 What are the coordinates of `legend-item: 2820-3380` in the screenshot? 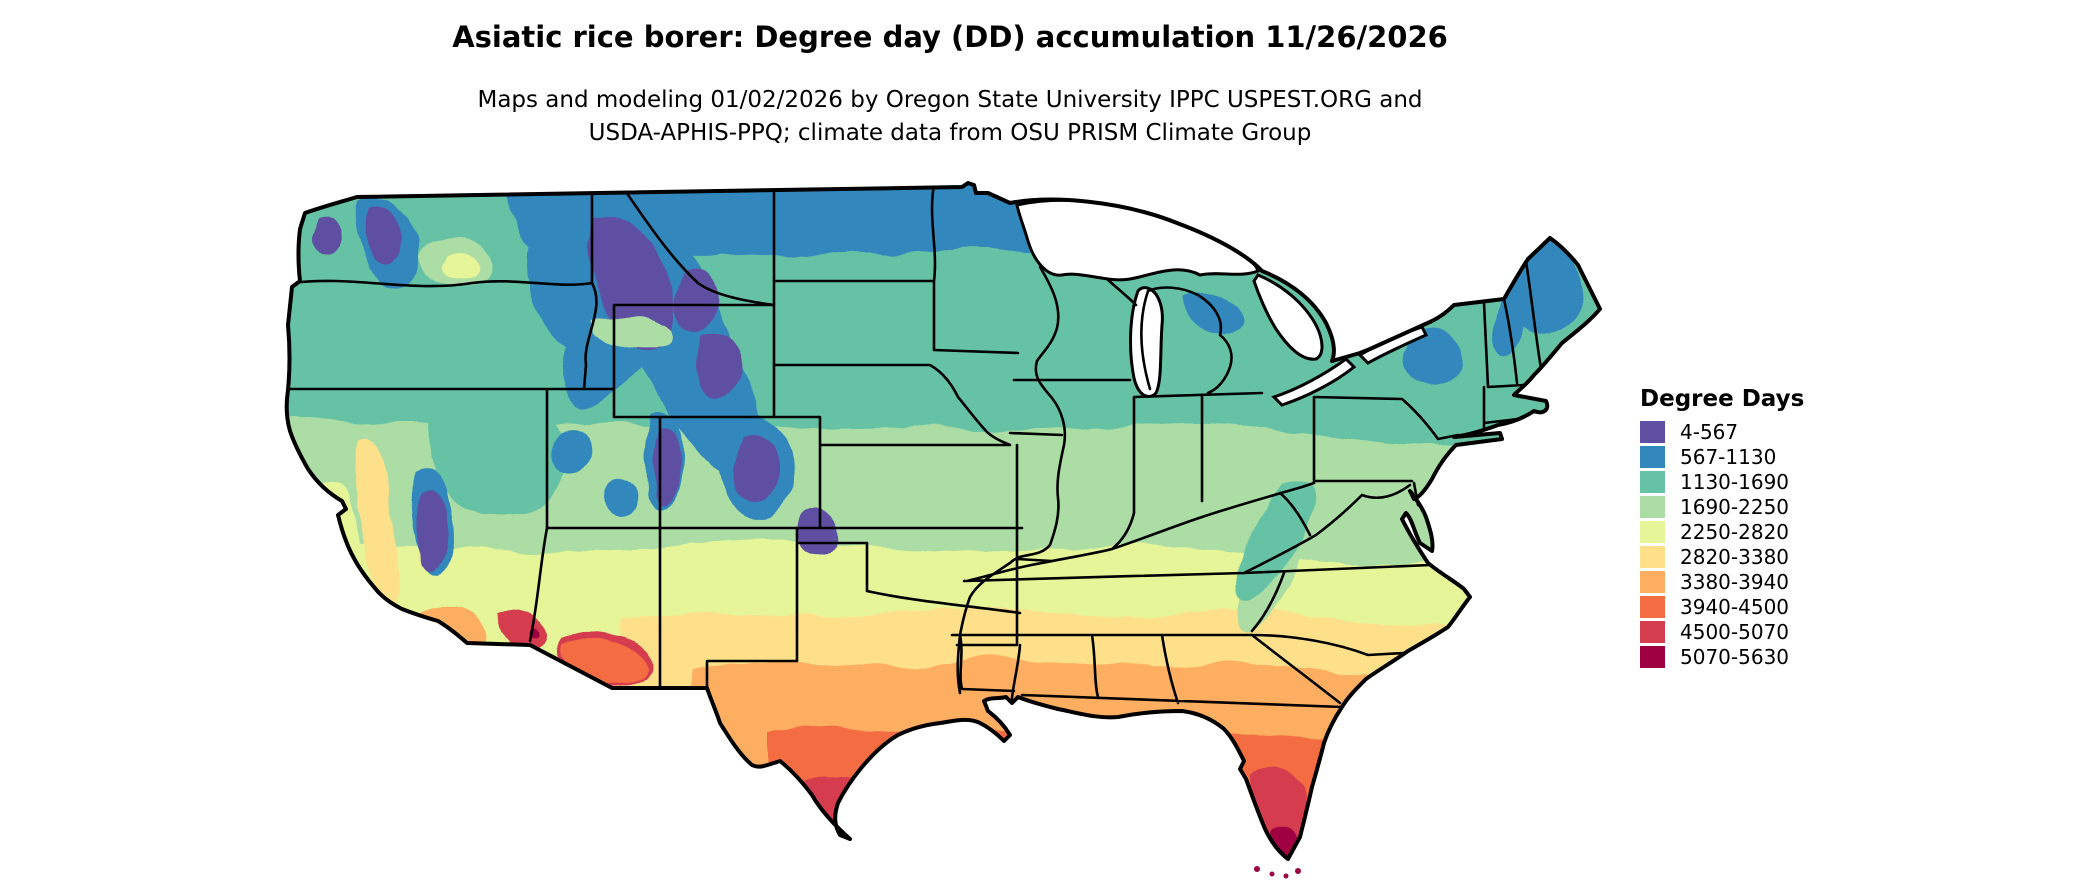 It's located at (1722, 557).